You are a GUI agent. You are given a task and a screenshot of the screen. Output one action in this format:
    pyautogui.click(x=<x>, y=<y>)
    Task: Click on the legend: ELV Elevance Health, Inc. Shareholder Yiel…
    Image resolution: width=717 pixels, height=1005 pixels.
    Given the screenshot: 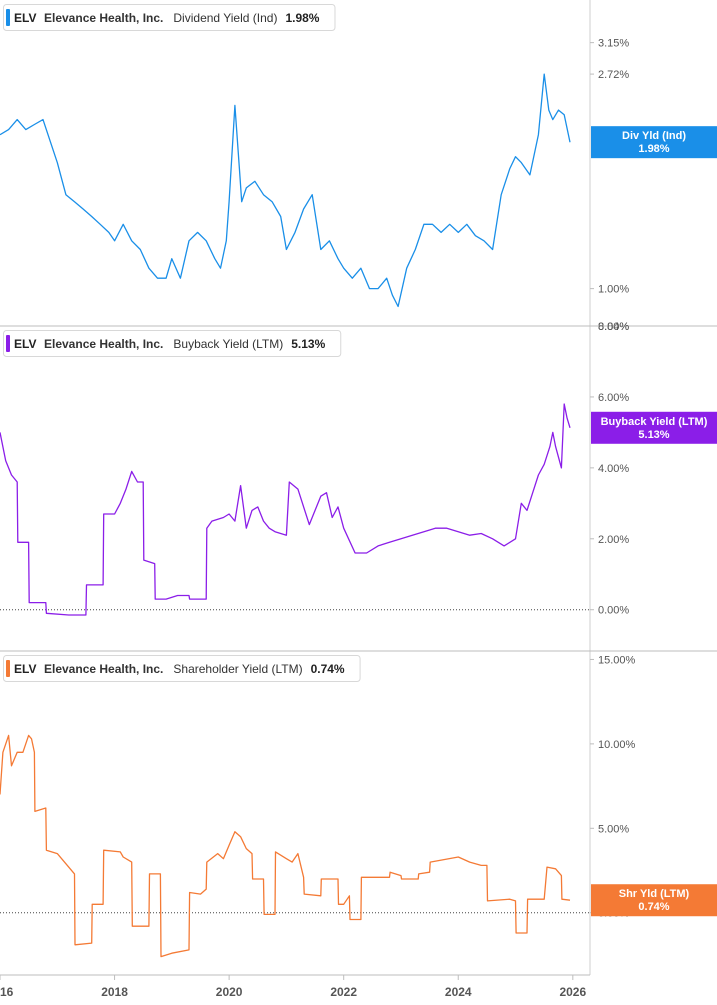 What is the action you would take?
    pyautogui.click(x=182, y=668)
    